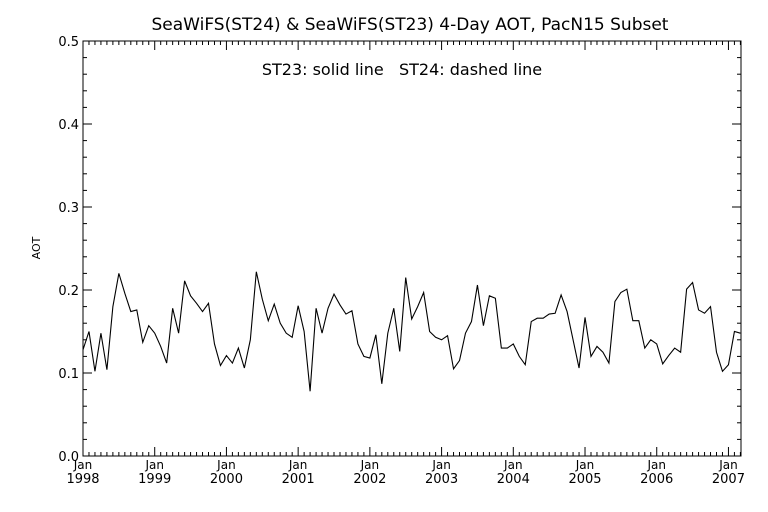 The image size is (768, 512). I want to click on x-tick-year-label: 2006, so click(656, 479).